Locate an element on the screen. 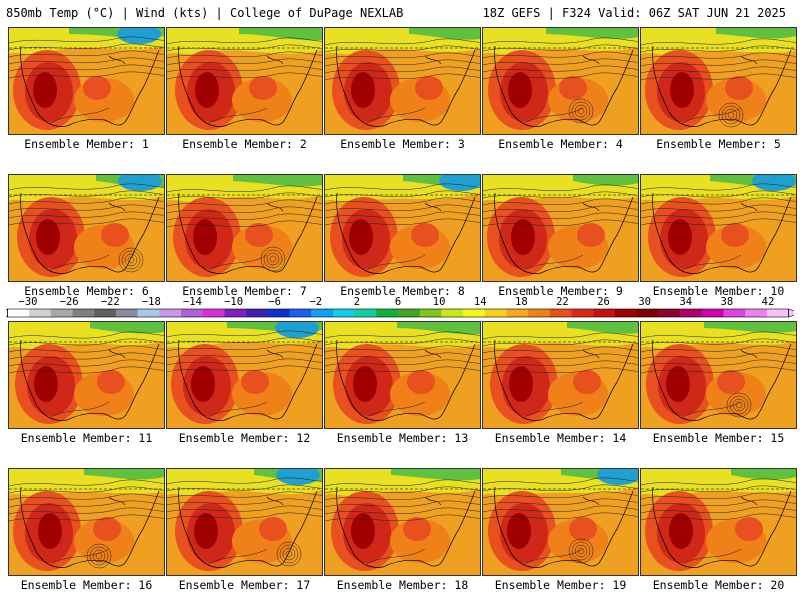 The image size is (800, 600). member-label: Ensemble Member: 4 is located at coordinates (560, 144).